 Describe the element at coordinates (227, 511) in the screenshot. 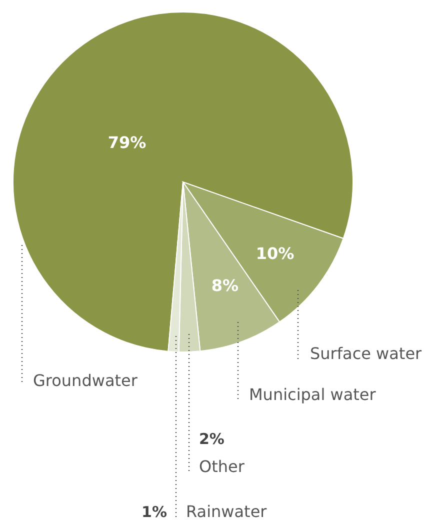

I see `slice-label: Rainwater` at that location.